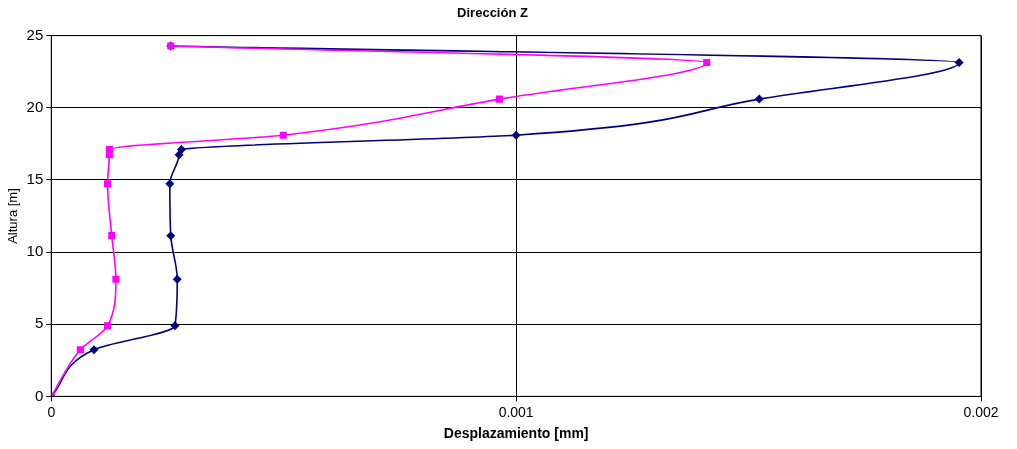 This screenshot has width=1017, height=449. What do you see at coordinates (35, 179) in the screenshot?
I see `y-tick-label: 15` at bounding box center [35, 179].